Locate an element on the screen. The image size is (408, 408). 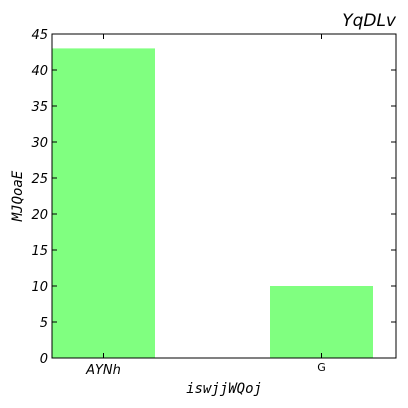
x-tick-label-aynh: AYNh is located at coordinates (103, 370).